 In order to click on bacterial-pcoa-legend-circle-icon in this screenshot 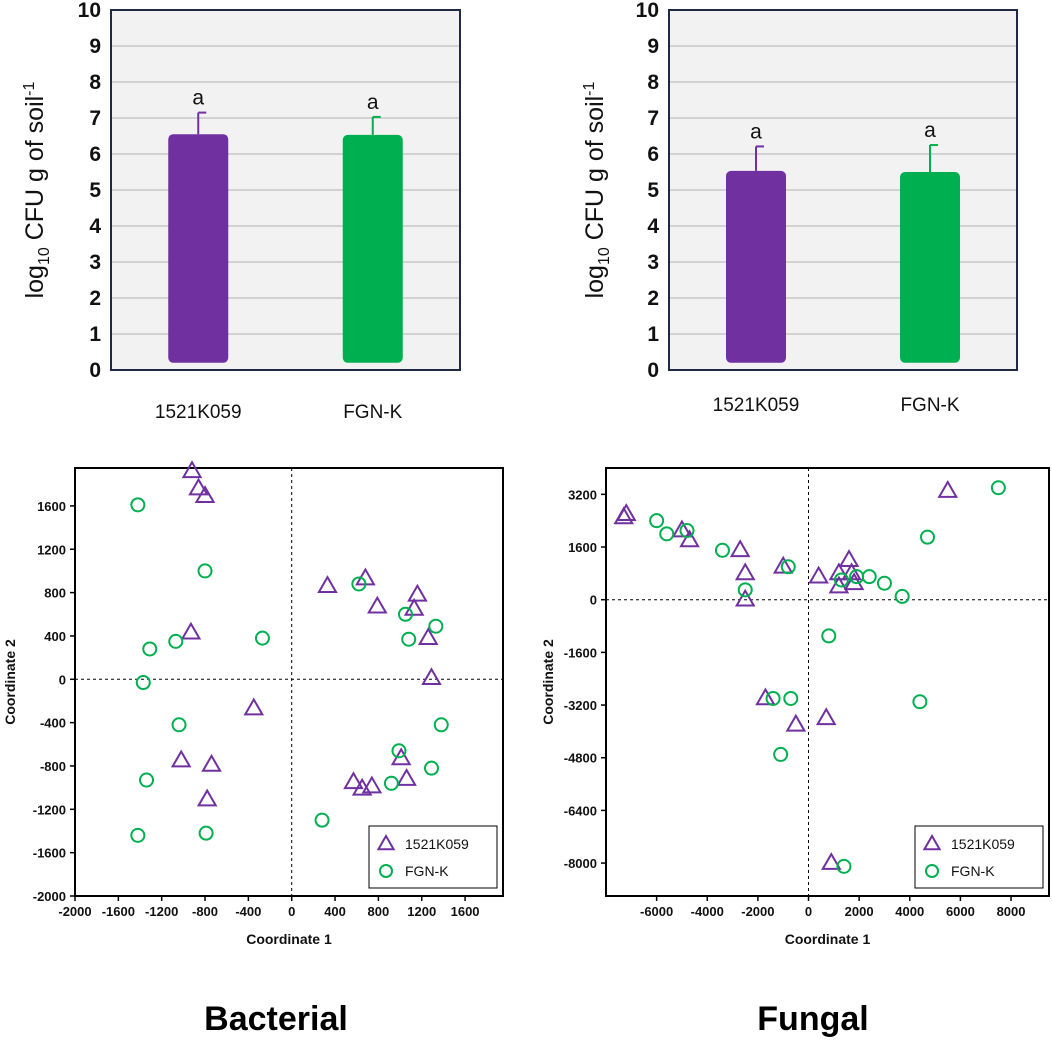, I will do `click(386, 871)`.